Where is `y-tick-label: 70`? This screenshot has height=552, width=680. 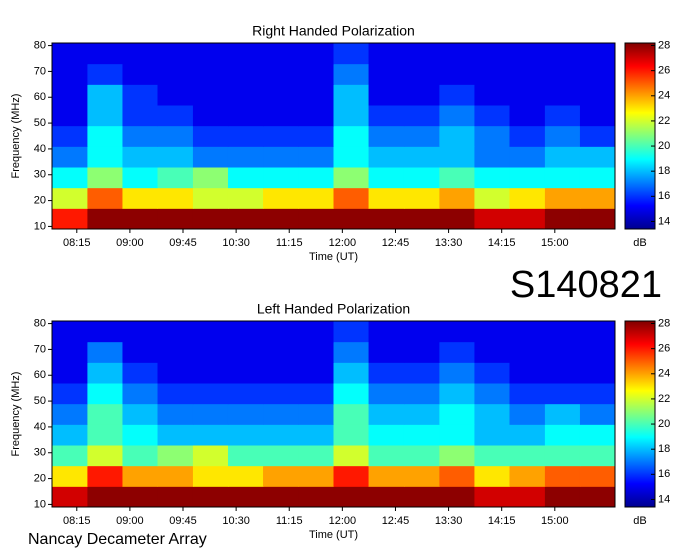
y-tick-label: 70 is located at coordinates (40, 349).